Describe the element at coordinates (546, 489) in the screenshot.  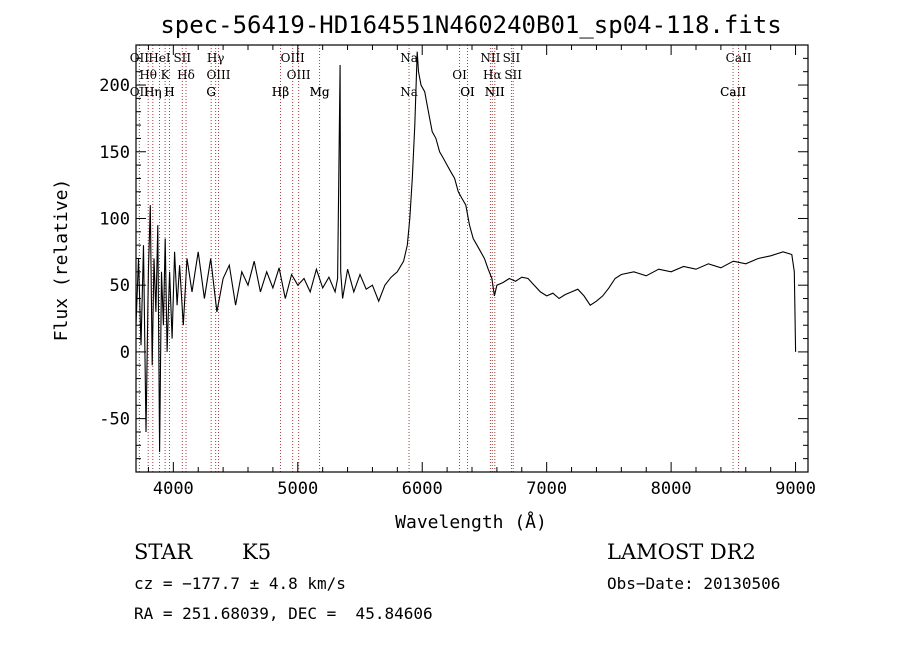
I see `x-tick-label: 7000` at that location.